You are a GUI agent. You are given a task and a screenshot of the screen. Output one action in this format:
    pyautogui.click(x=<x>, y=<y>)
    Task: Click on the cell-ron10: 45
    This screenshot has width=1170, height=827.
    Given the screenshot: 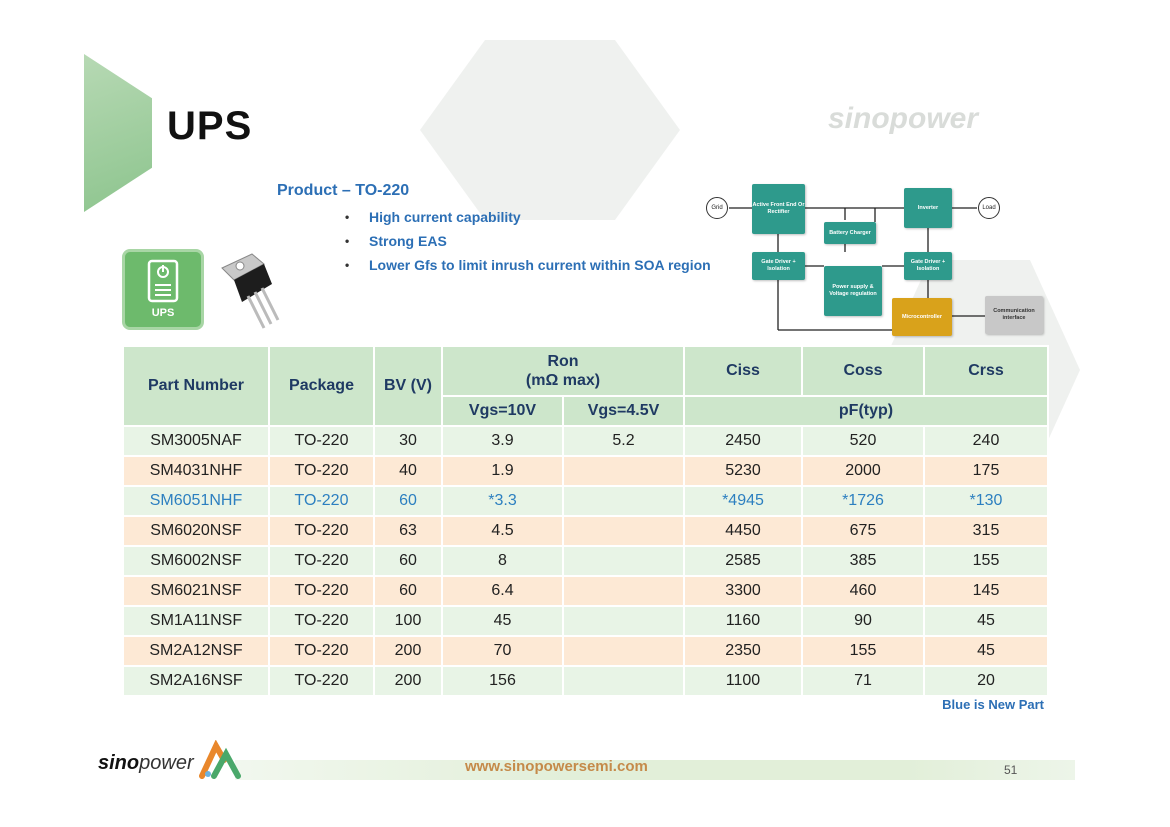 What is the action you would take?
    pyautogui.click(x=502, y=621)
    